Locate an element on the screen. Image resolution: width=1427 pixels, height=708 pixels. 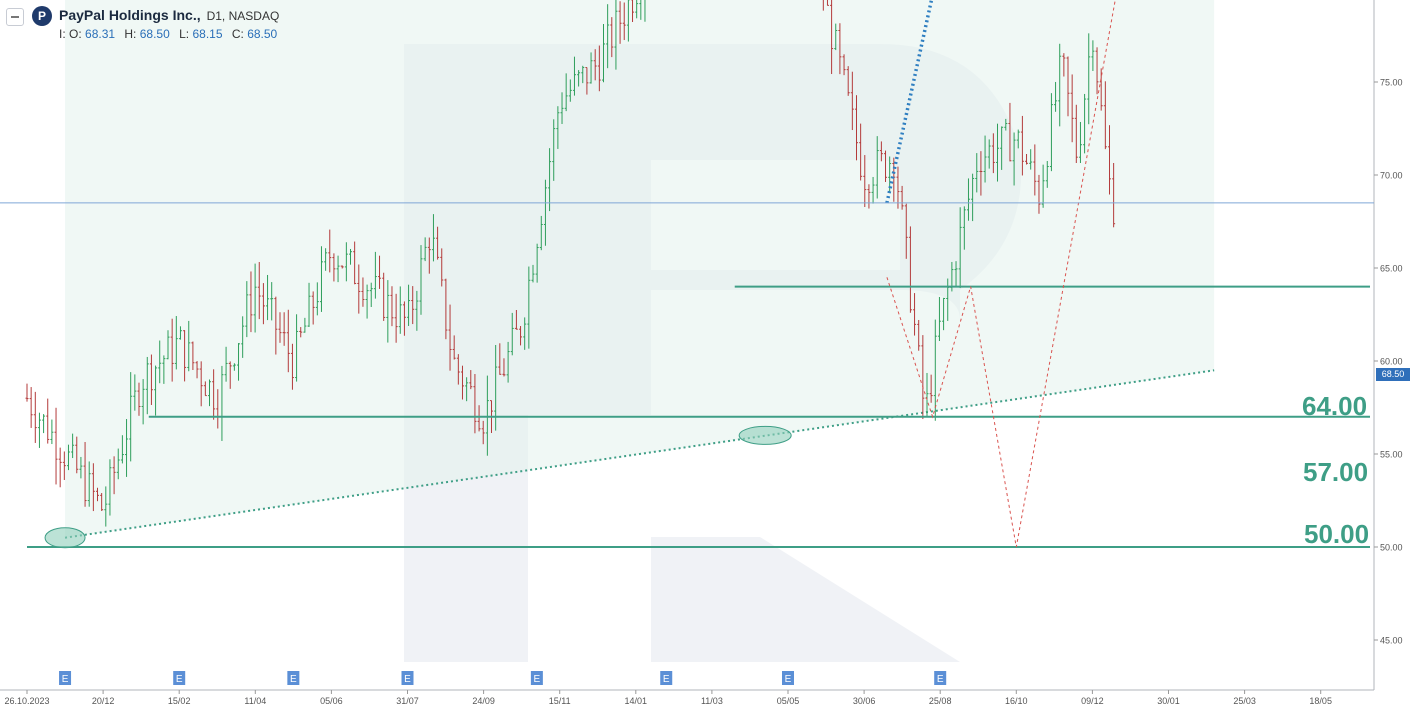
ohlc-open-label: I: O: is located at coordinates (70, 34).